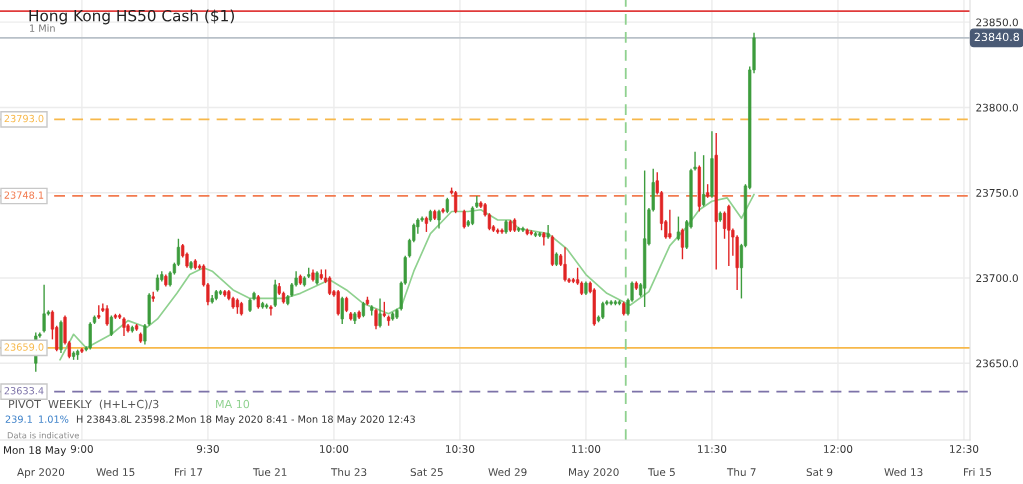 This screenshot has height=484, width=1023. What do you see at coordinates (594, 473) in the screenshot?
I see `text: May 2020` at bounding box center [594, 473].